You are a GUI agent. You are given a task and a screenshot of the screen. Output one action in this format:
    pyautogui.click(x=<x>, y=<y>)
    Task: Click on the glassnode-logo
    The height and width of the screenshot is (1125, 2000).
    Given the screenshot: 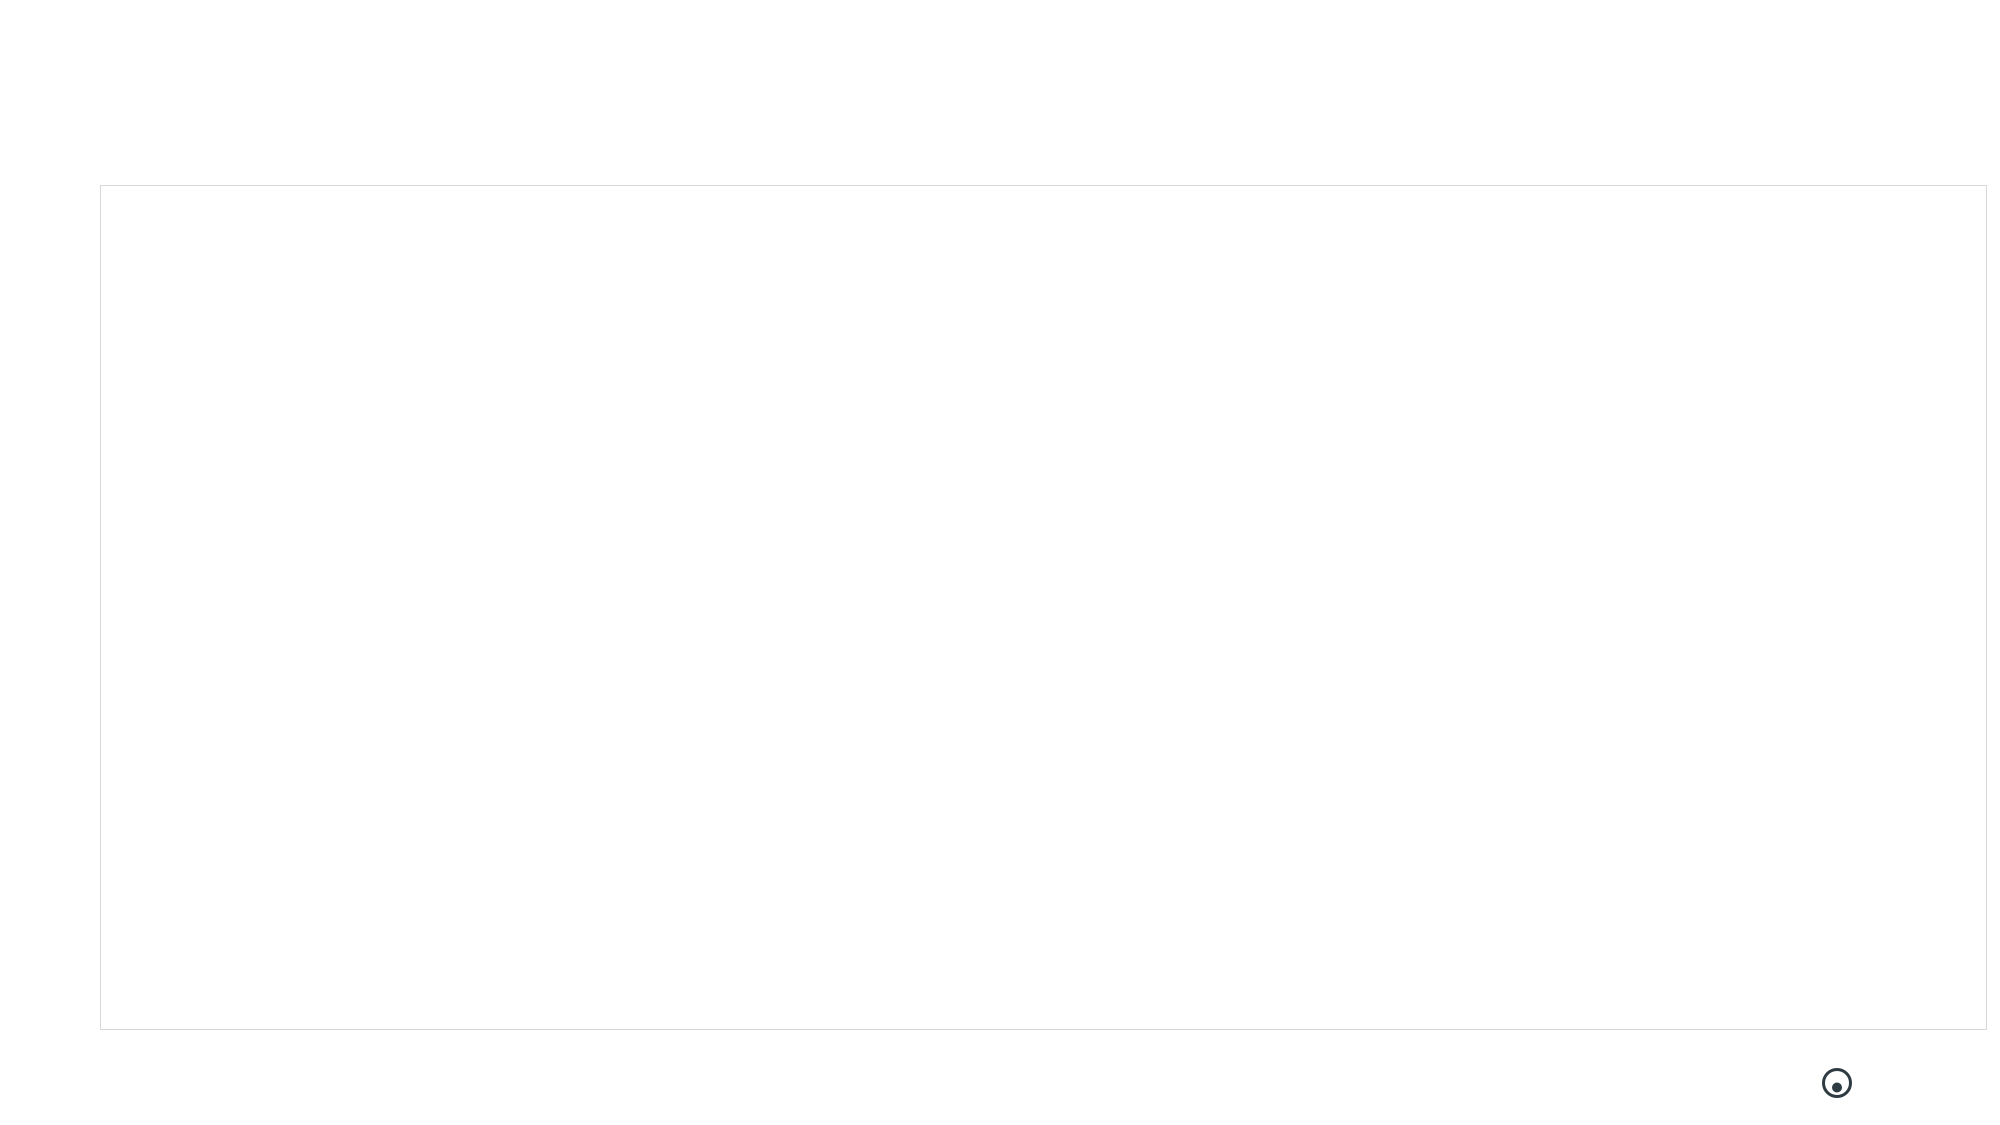 What is the action you would take?
    pyautogui.click(x=1842, y=1083)
    